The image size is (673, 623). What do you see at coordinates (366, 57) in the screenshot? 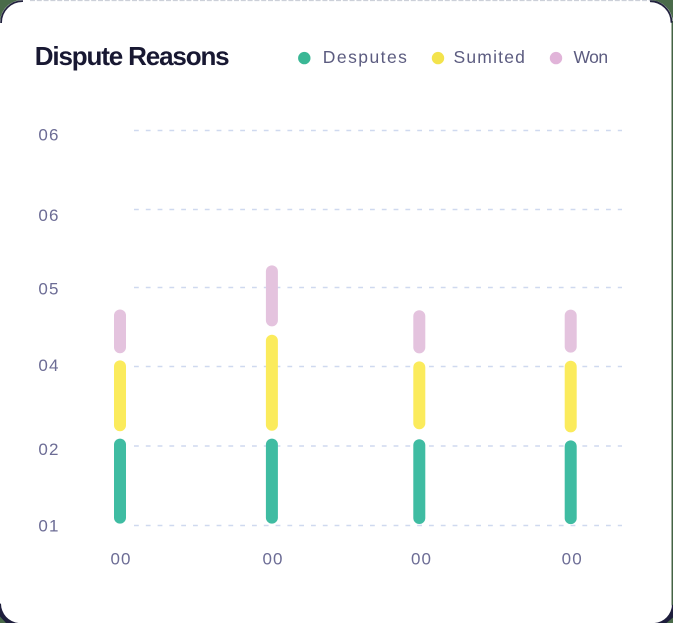
I see `svg-text: Desputes` at bounding box center [366, 57].